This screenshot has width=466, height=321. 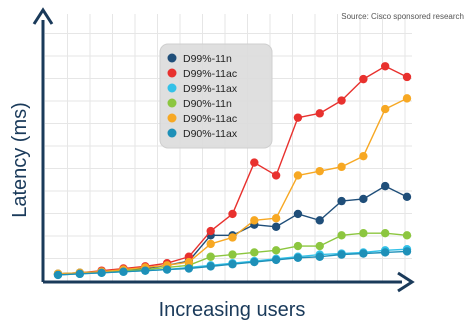 I want to click on legend-box, so click(x=216, y=96).